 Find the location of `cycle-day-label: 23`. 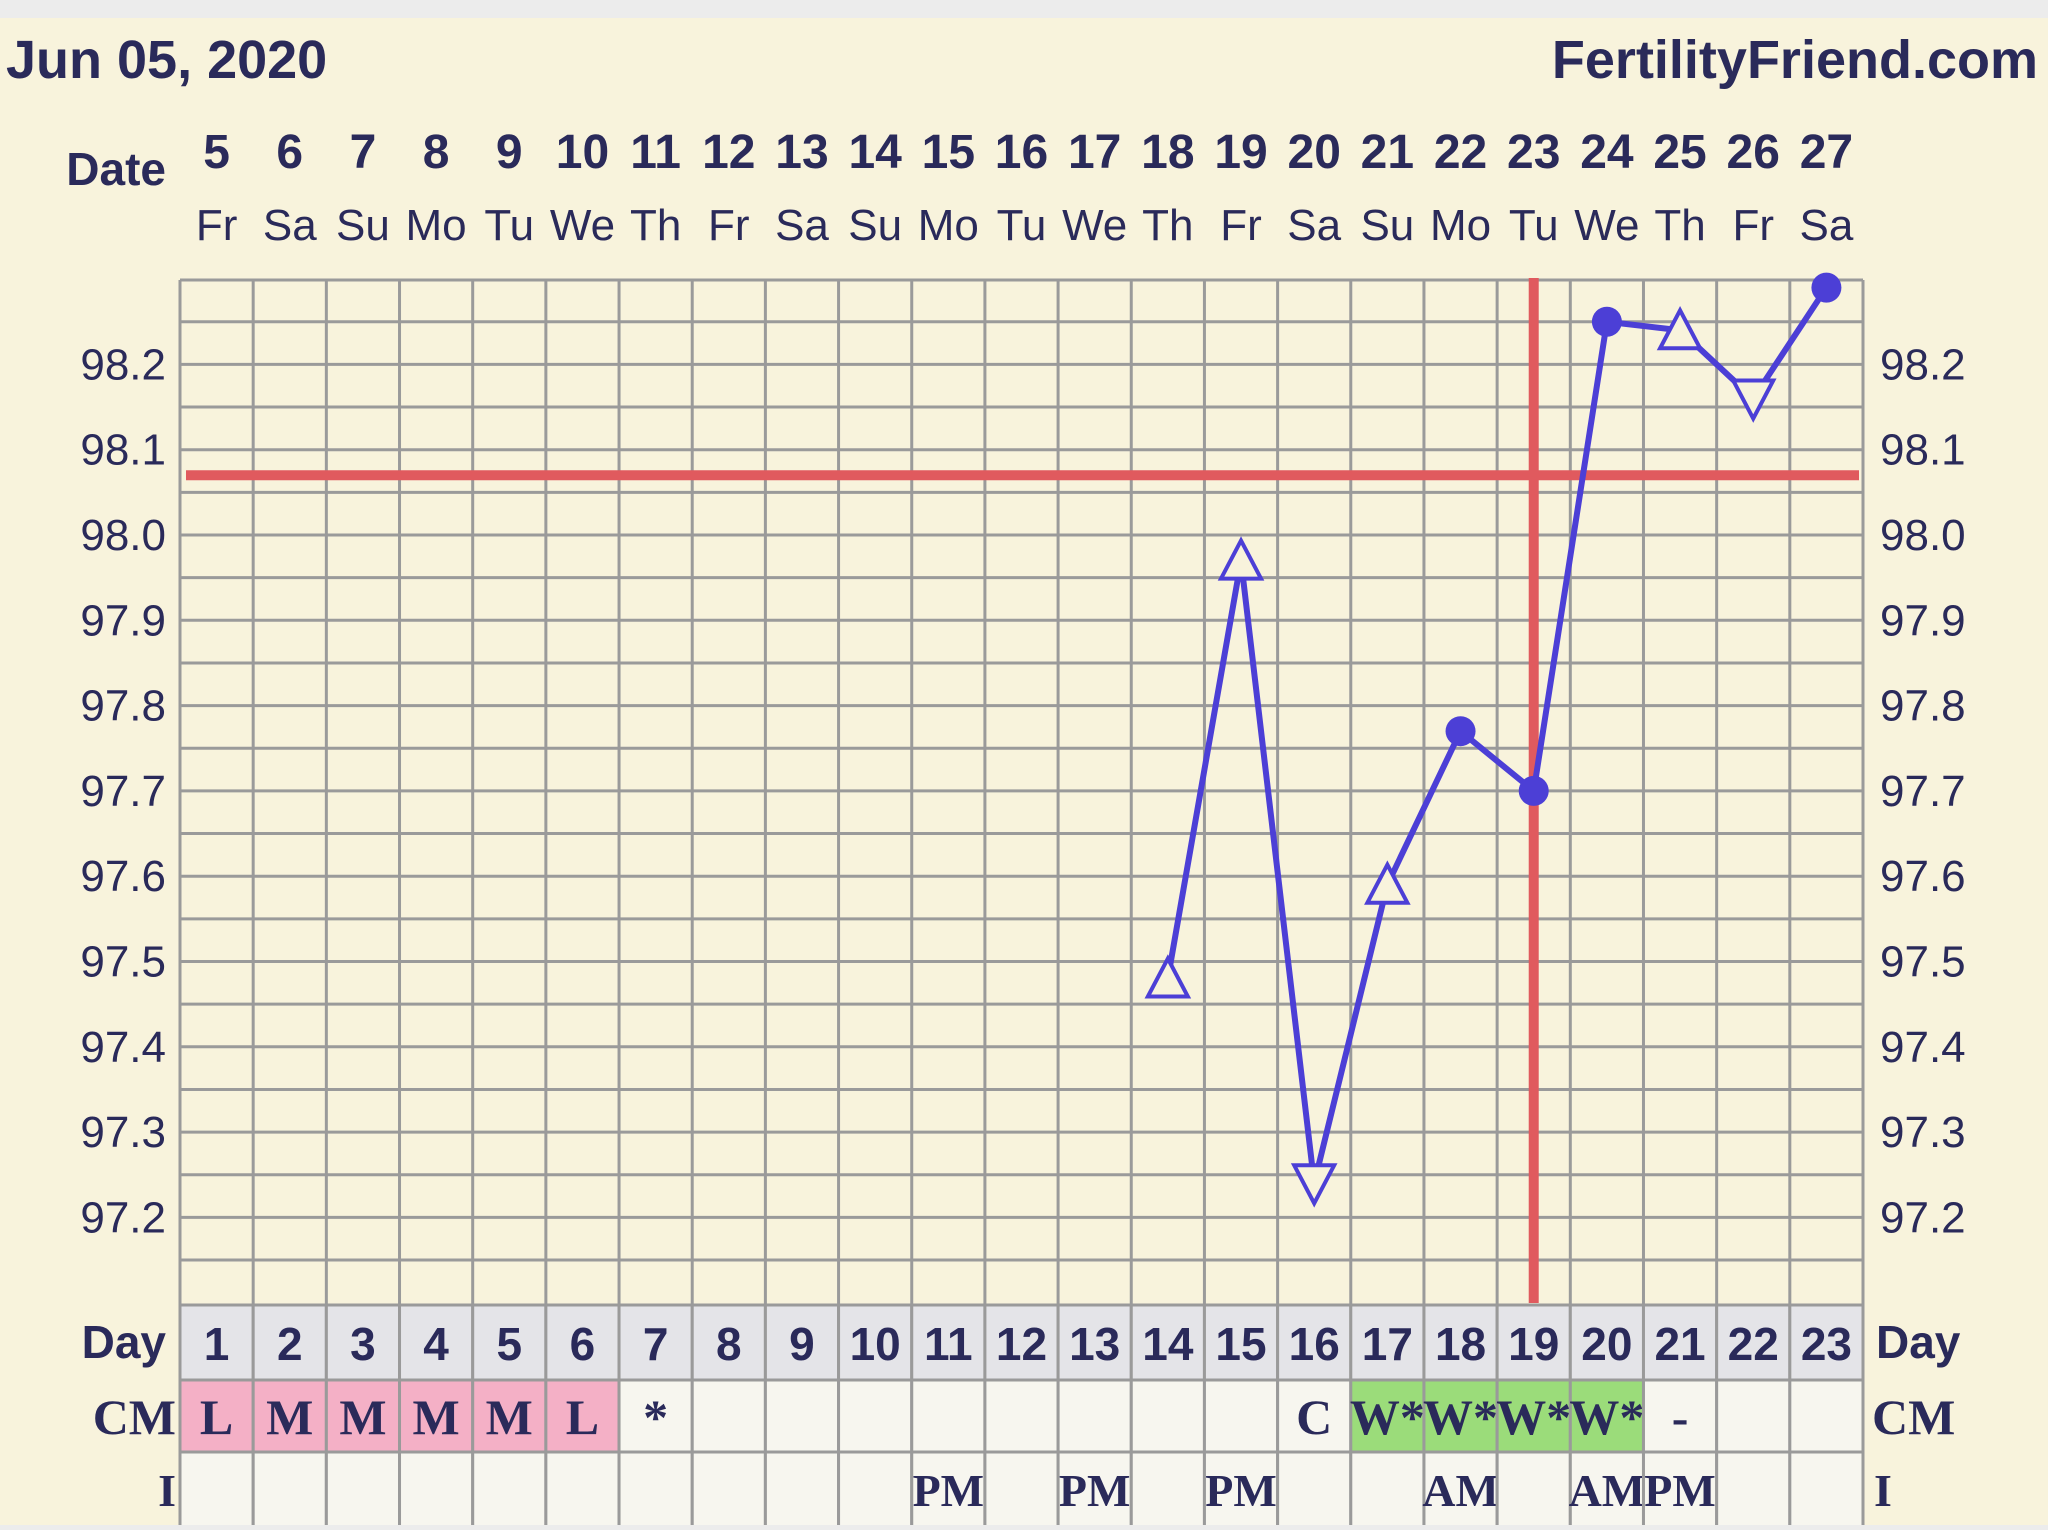

cycle-day-label: 23 is located at coordinates (1826, 1344).